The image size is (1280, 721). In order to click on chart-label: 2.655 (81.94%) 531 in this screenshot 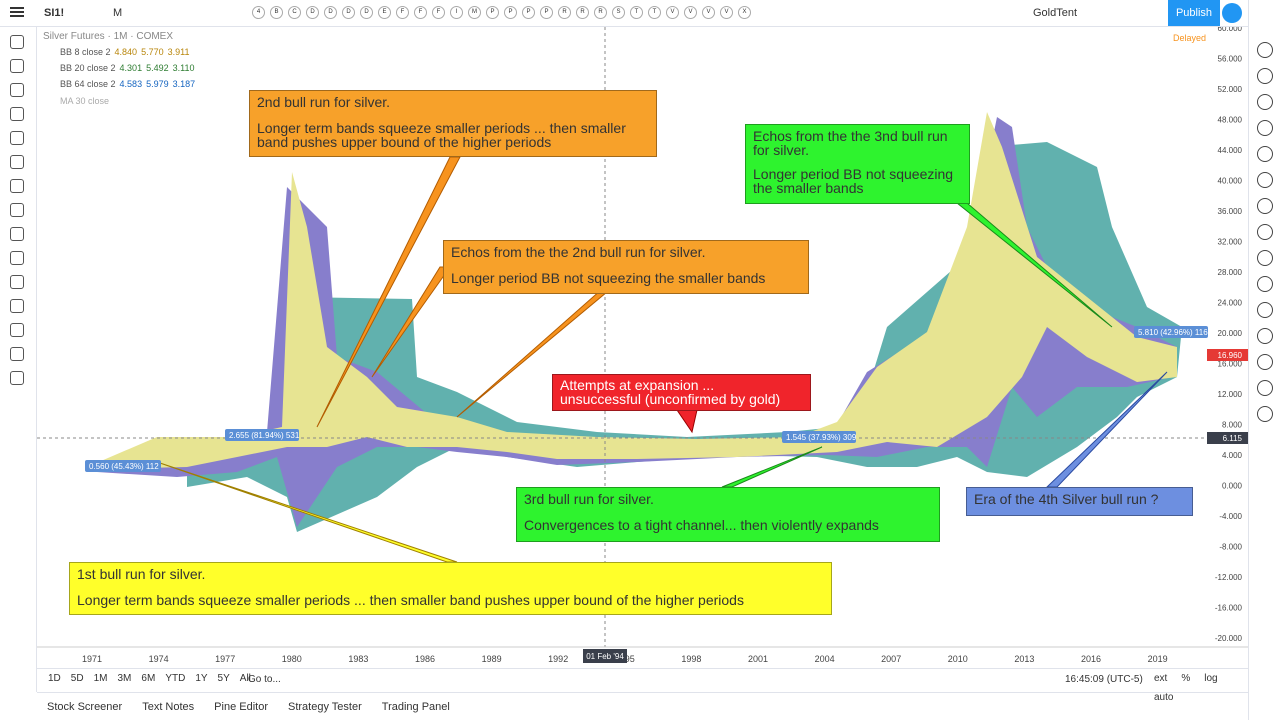, I will do `click(264, 435)`.